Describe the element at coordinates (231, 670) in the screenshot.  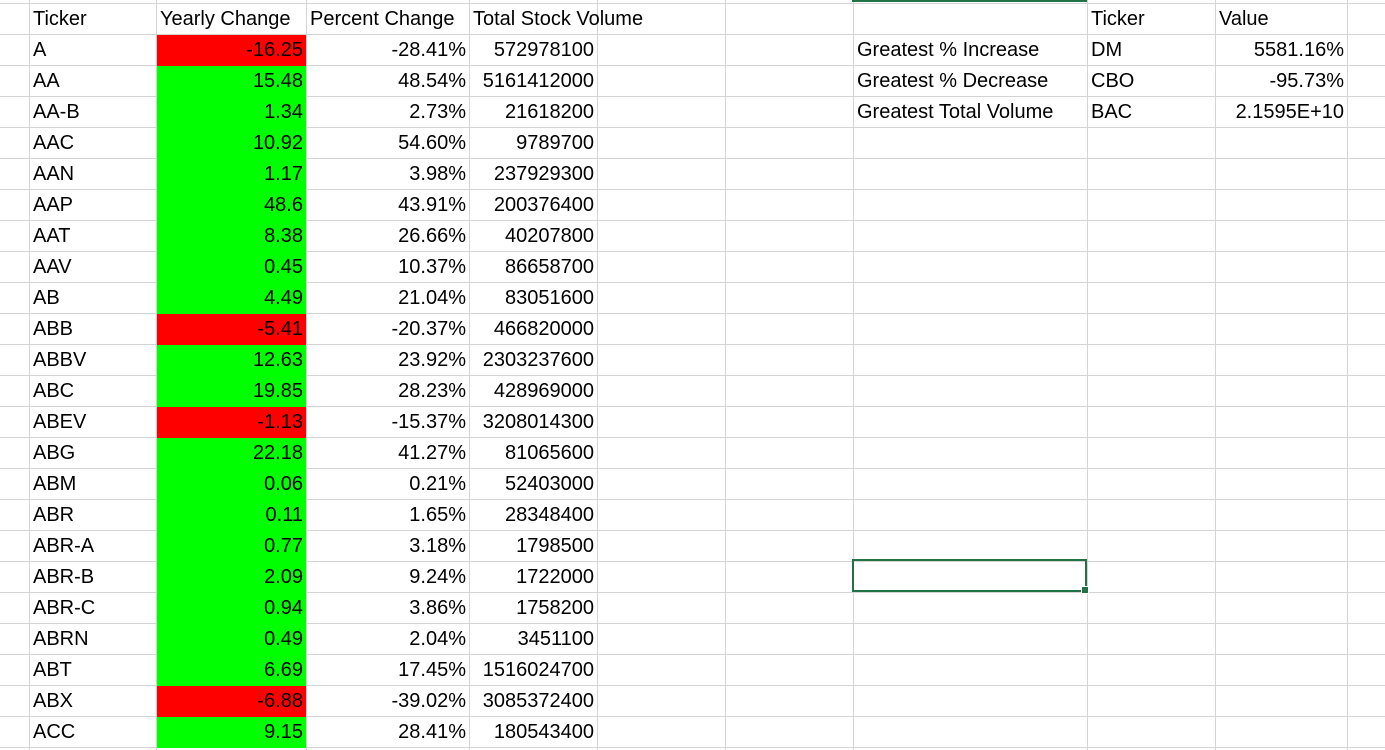
I see `cell-yearly-change: 6.69` at that location.